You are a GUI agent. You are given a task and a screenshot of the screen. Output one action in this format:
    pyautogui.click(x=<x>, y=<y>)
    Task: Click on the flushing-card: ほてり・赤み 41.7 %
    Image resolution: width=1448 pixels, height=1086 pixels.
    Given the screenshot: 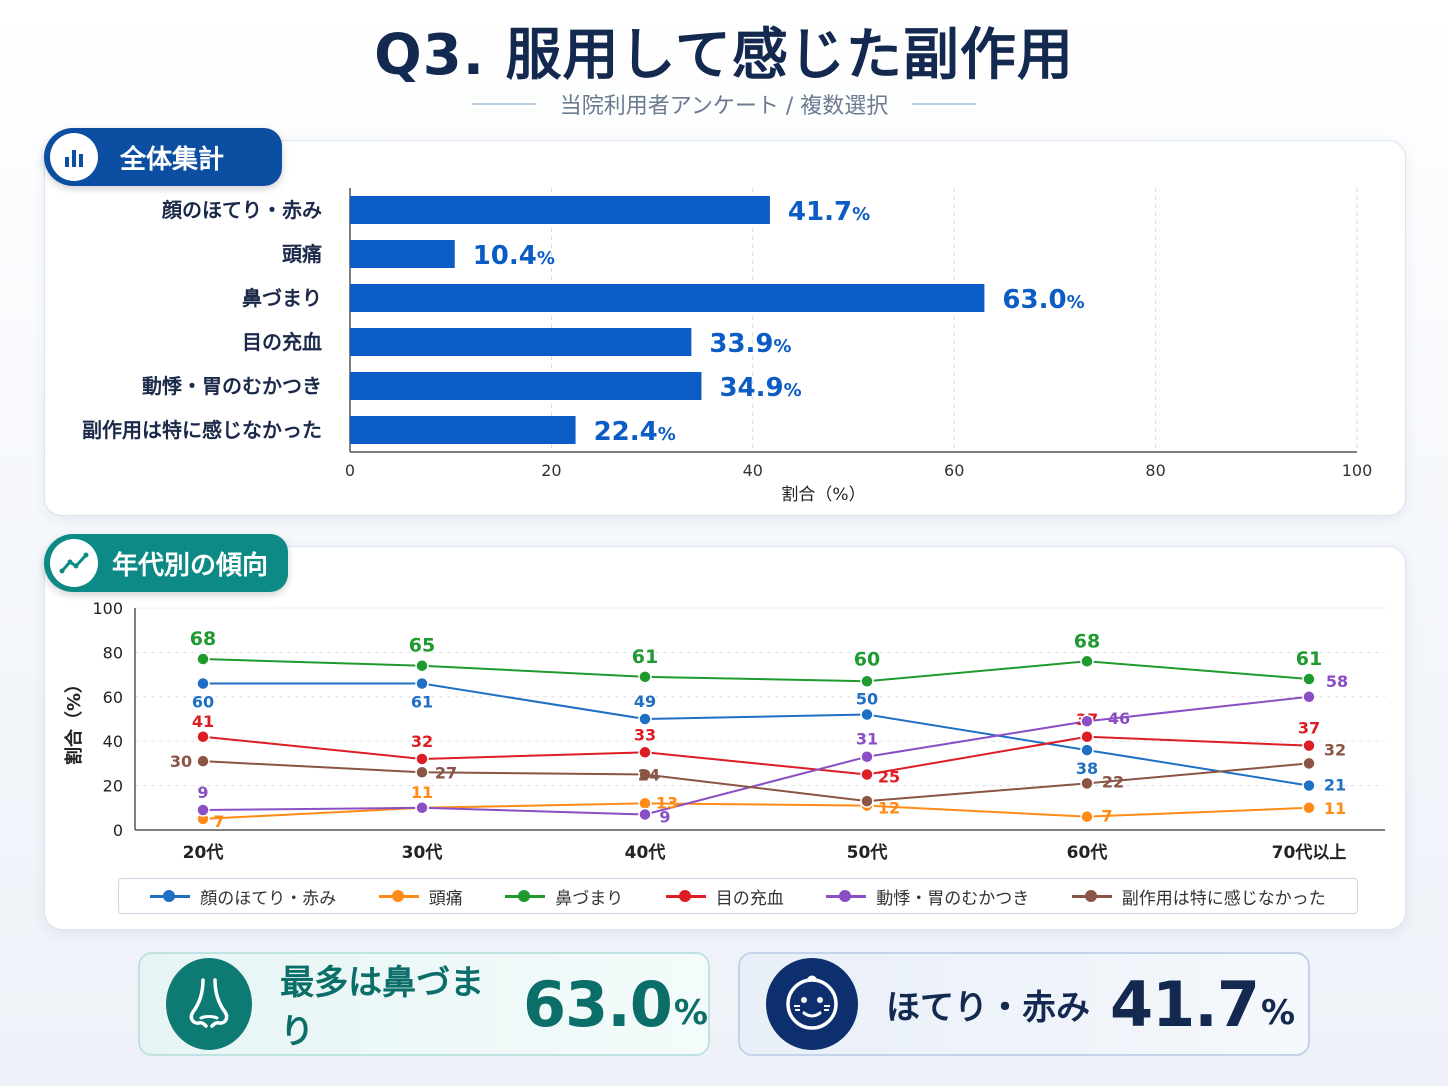 What is the action you would take?
    pyautogui.click(x=1024, y=1004)
    